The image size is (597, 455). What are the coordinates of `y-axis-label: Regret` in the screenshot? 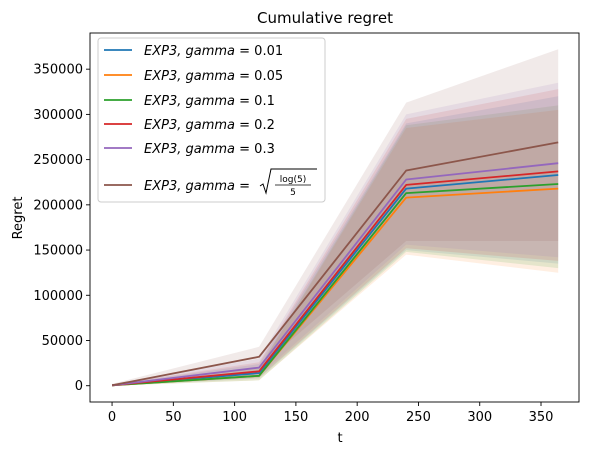 It's located at (18, 218).